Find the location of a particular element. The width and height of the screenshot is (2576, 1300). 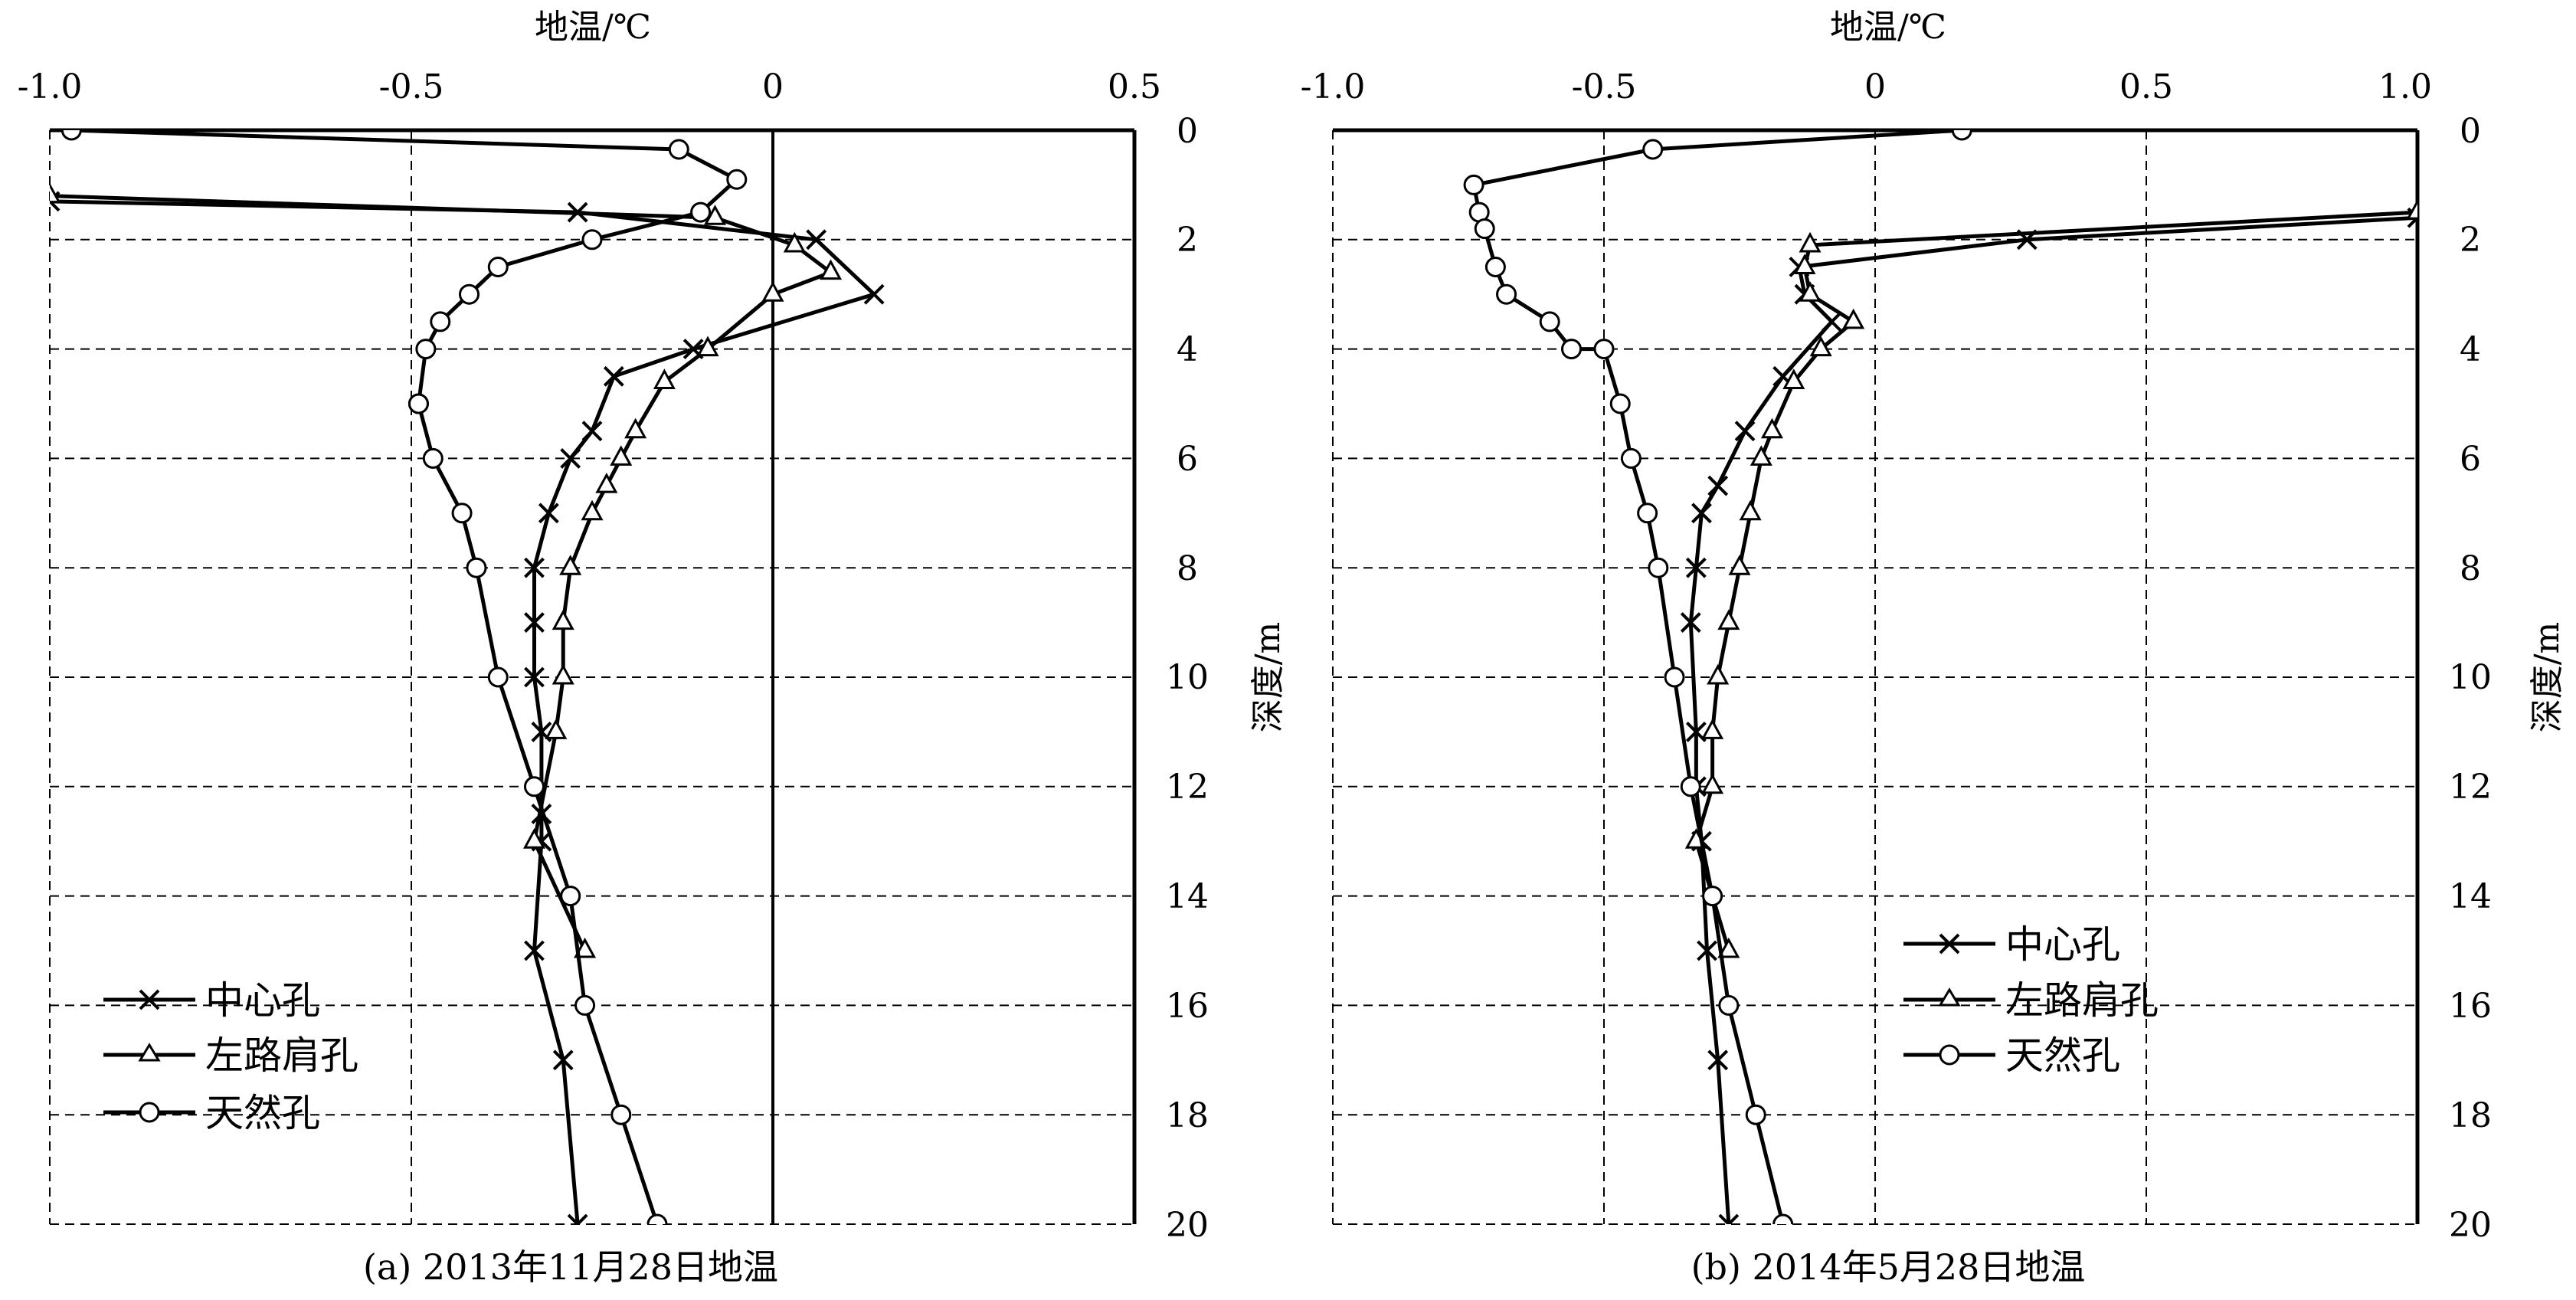

y-tick-label: 18 is located at coordinates (2470, 1115).